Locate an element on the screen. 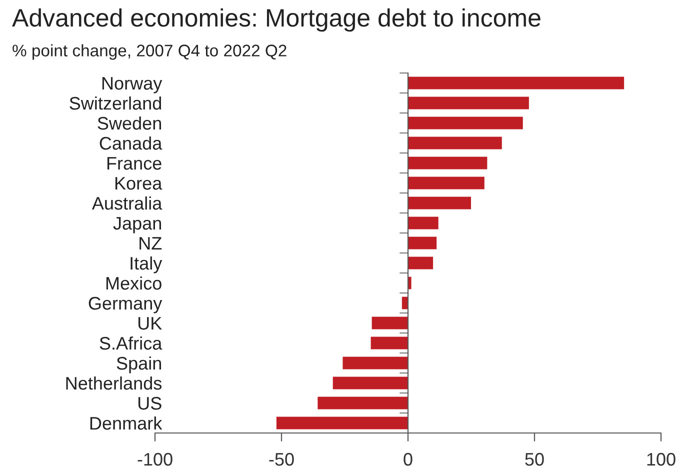 The width and height of the screenshot is (680, 472). x-tick-label: 0 is located at coordinates (408, 459).